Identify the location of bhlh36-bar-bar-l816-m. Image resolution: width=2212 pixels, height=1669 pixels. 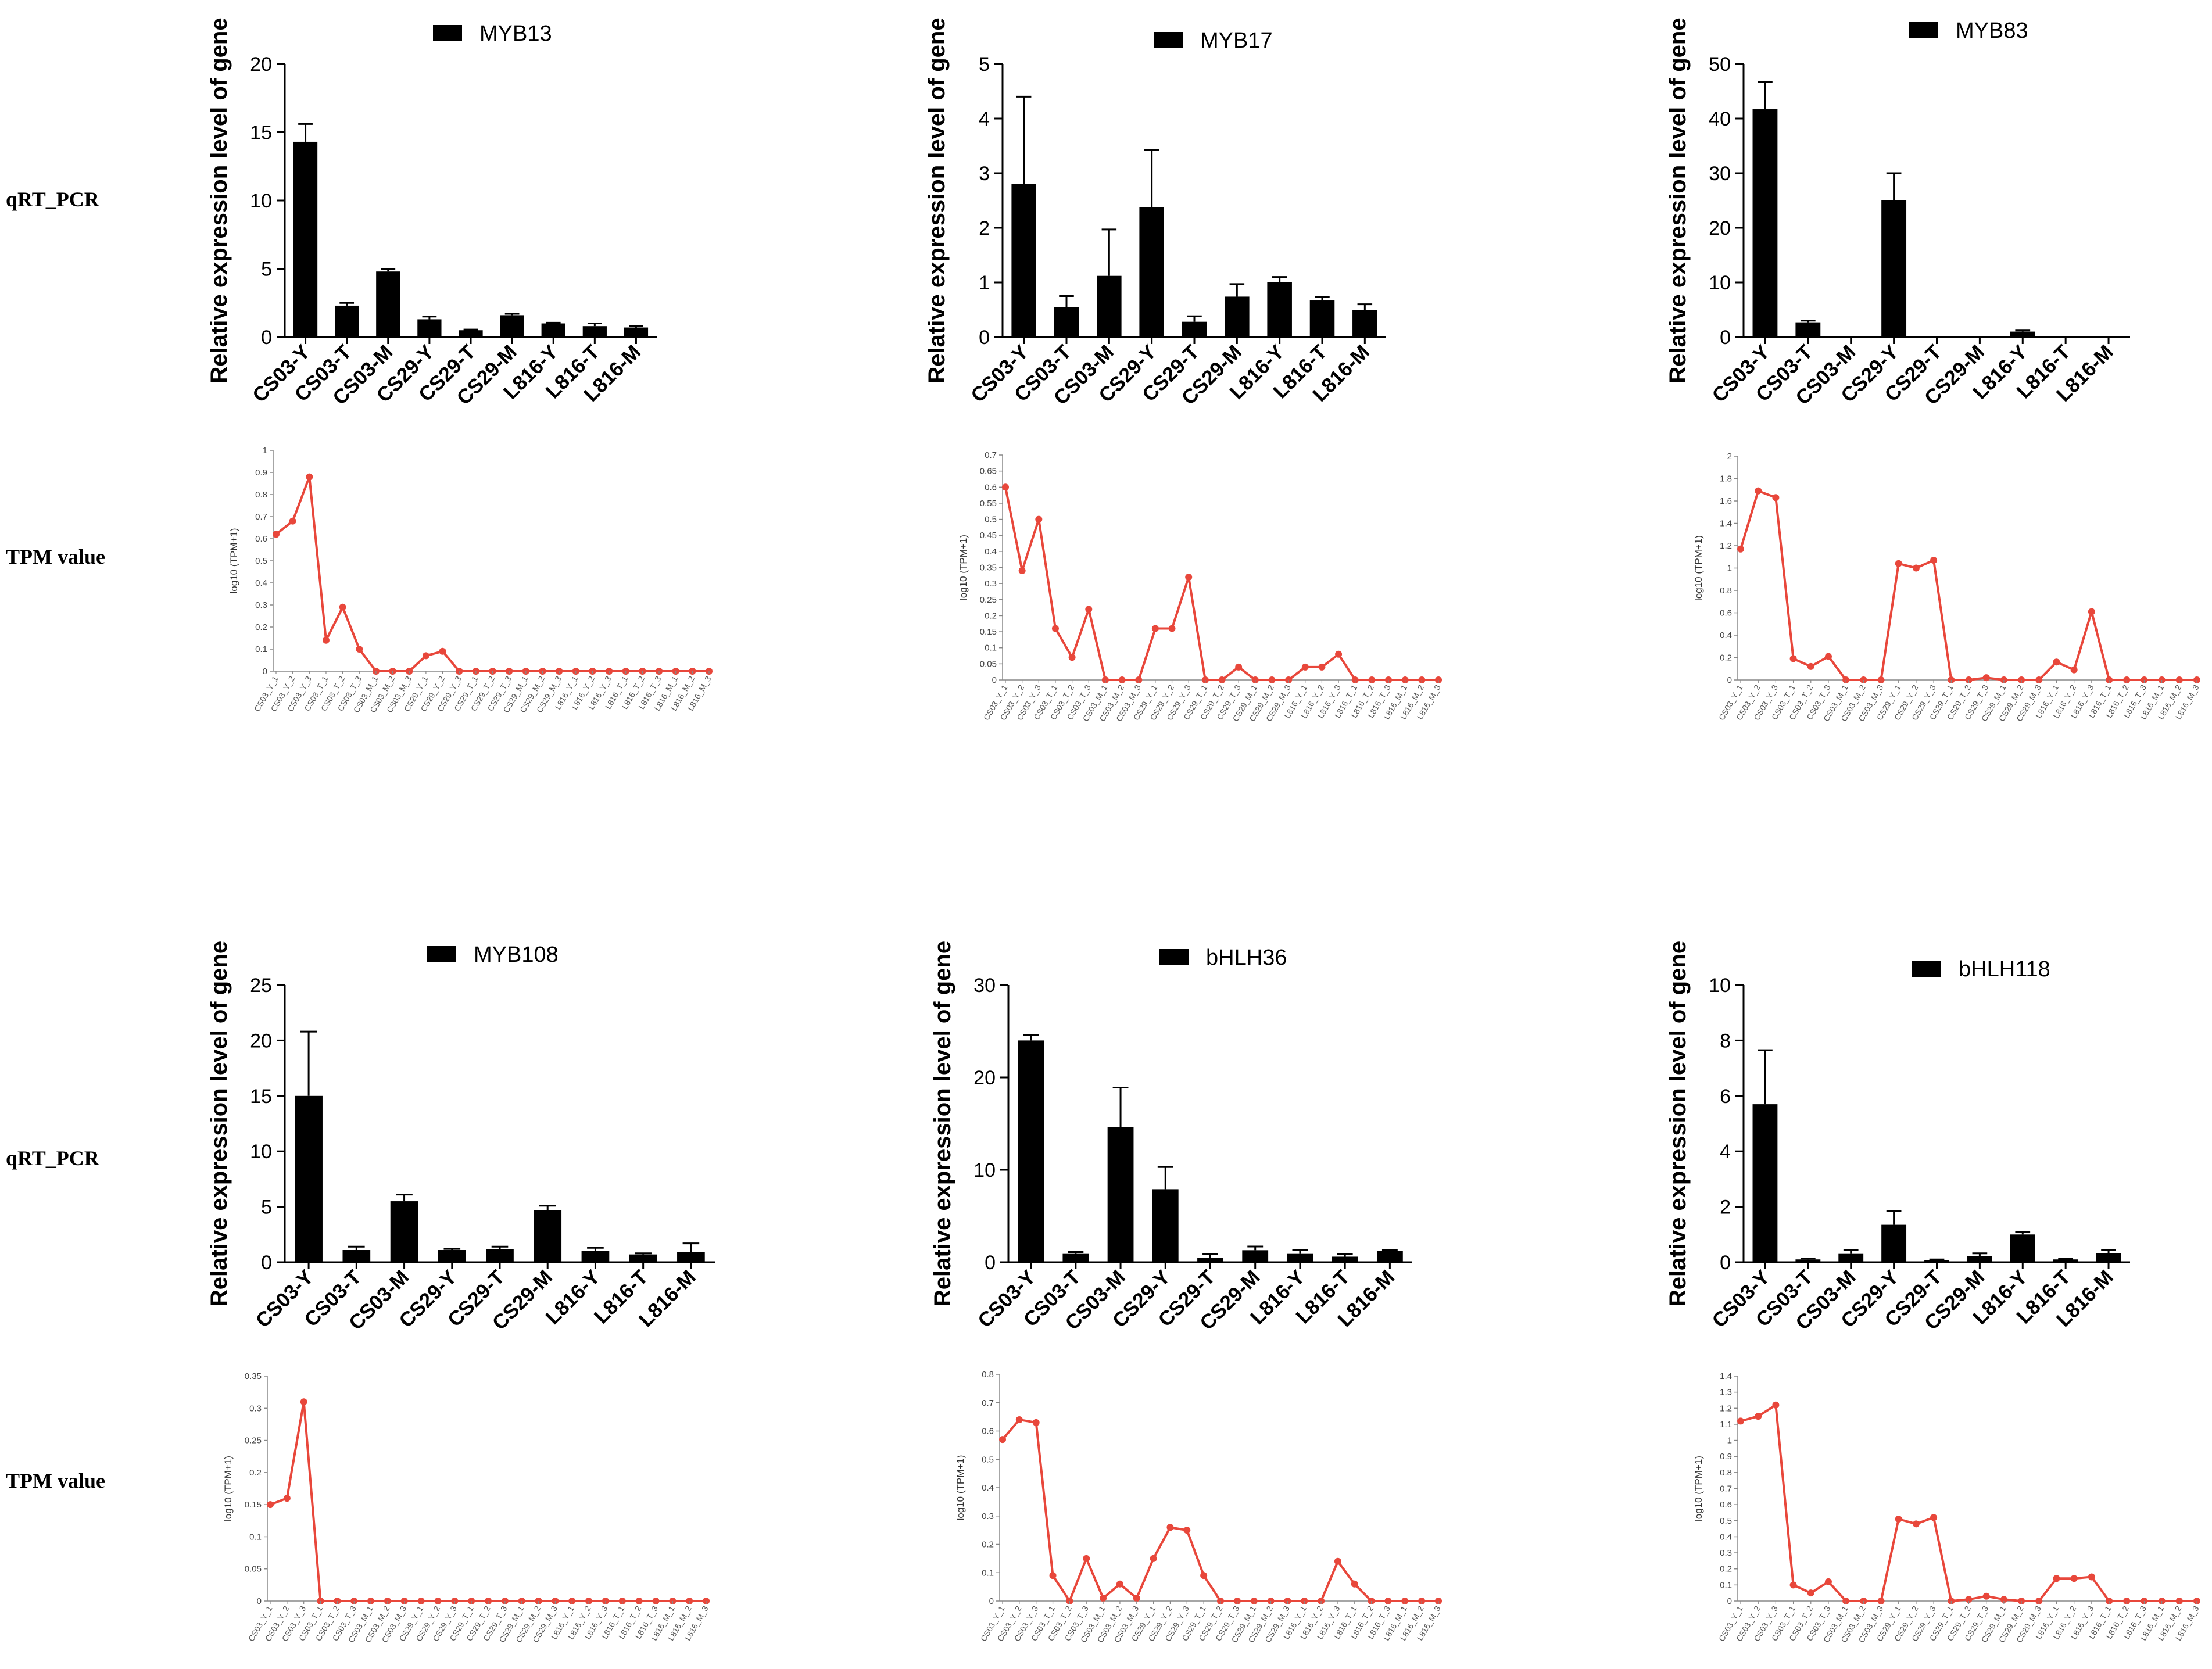
(1389, 1257).